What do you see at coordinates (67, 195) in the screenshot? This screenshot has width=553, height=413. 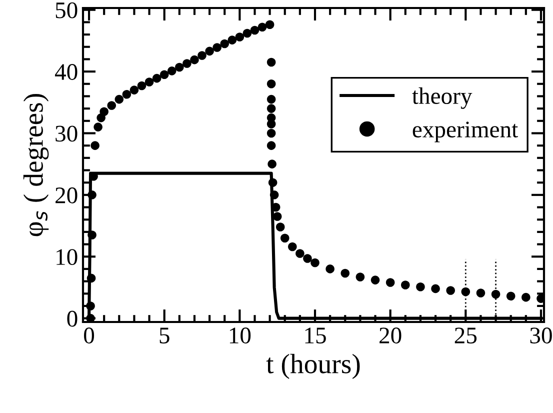 I see `y-tick-label: 20` at bounding box center [67, 195].